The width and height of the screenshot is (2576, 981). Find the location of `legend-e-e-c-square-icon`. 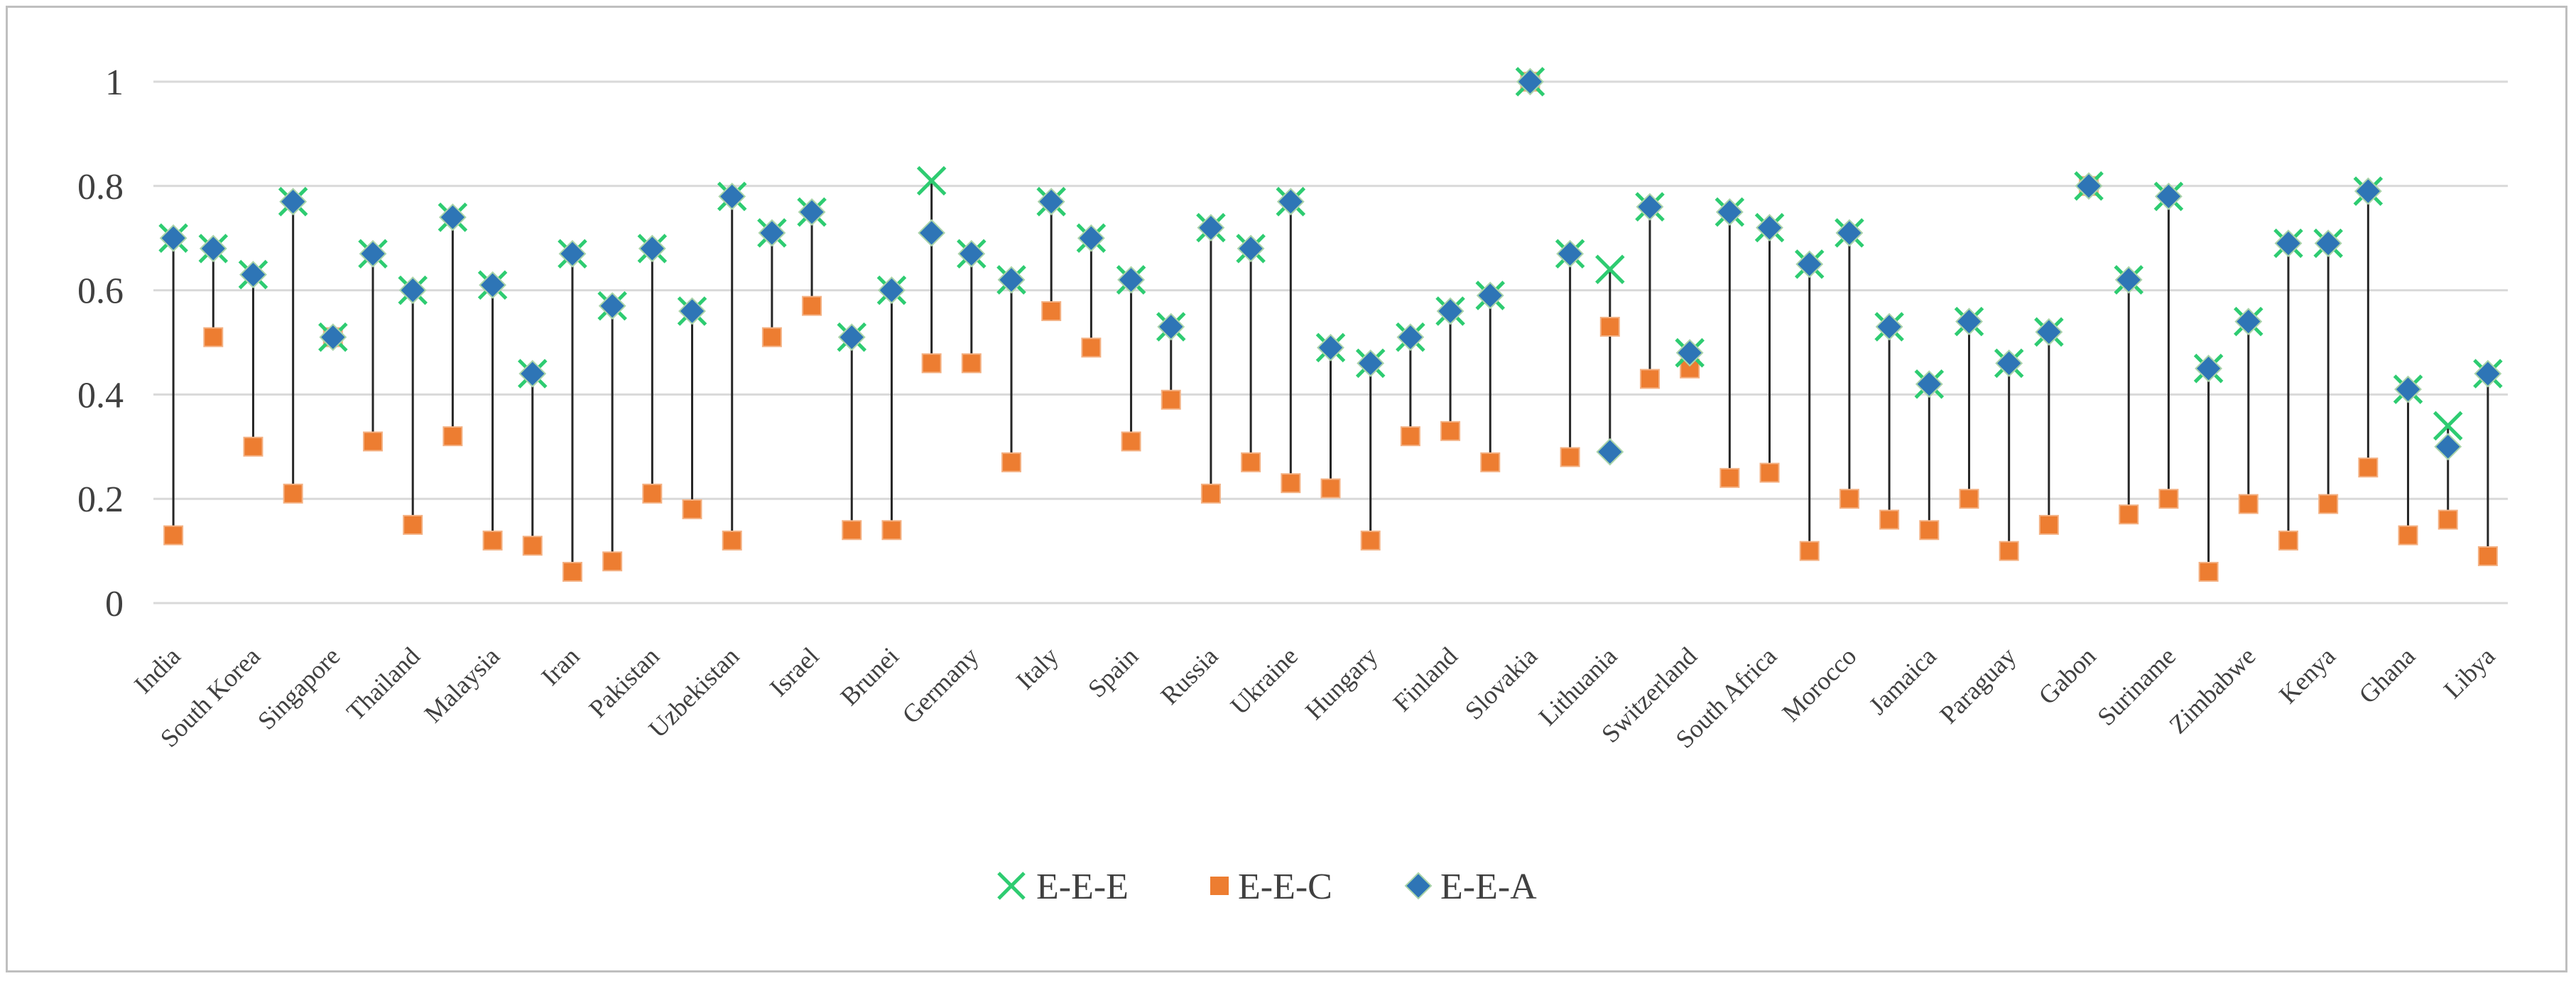

legend-e-e-c-square-icon is located at coordinates (1219, 886).